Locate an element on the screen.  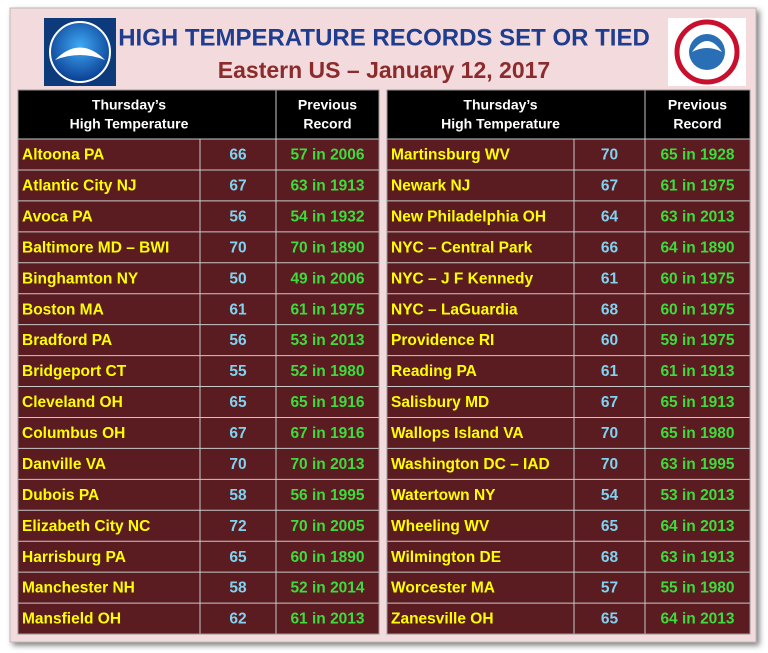
noaa-logo is located at coordinates (80, 52).